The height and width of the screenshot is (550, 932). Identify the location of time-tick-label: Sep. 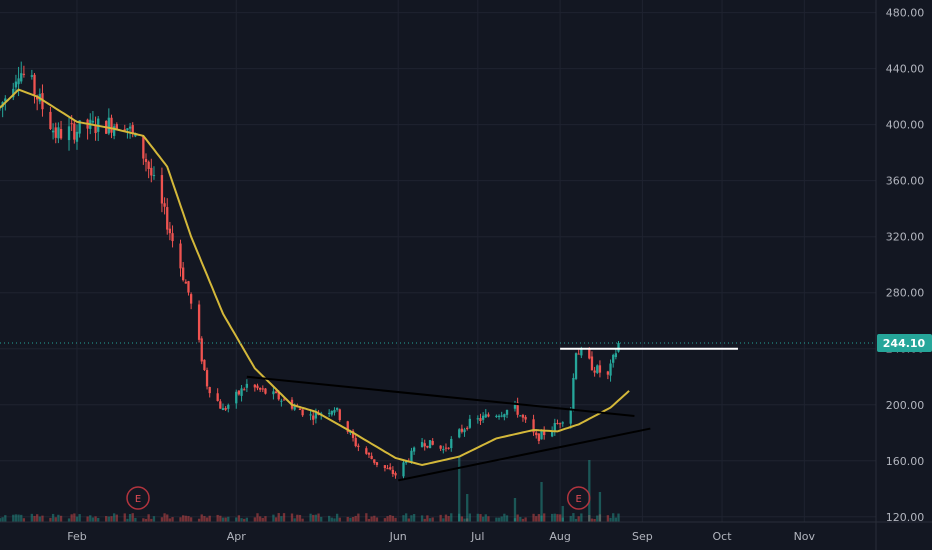
(642, 536).